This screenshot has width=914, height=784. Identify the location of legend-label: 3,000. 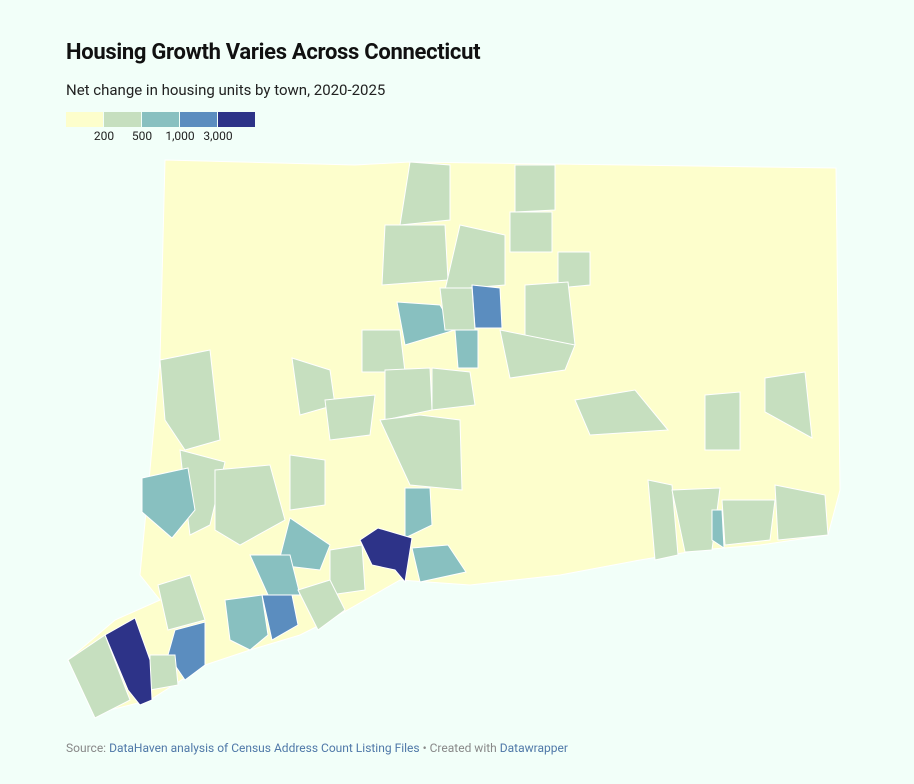
(218, 136).